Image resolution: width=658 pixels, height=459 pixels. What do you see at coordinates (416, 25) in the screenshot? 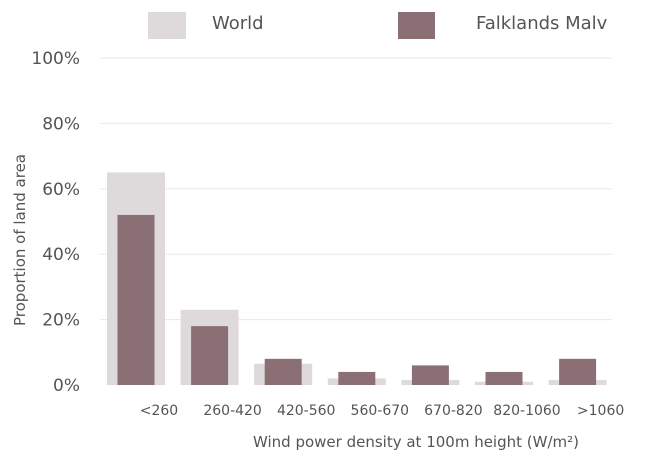
I see `legend-swatch-falklands` at bounding box center [416, 25].